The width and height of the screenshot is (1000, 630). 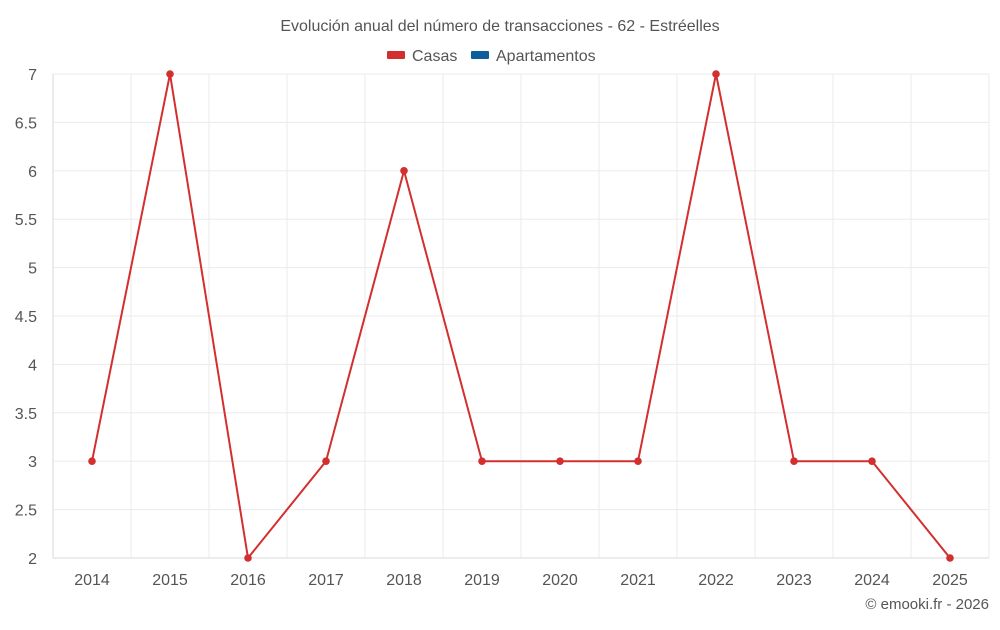 I want to click on y-tick-label: 4, so click(x=32, y=365).